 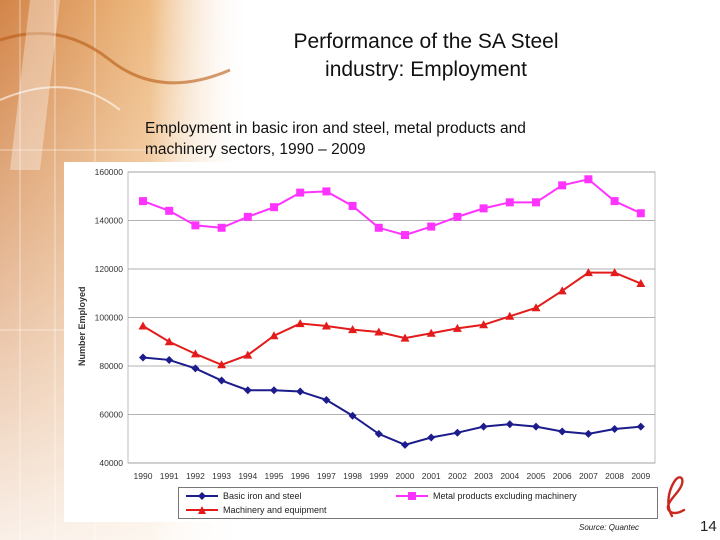 I want to click on title-line-2: industry: Employment, so click(x=426, y=69).